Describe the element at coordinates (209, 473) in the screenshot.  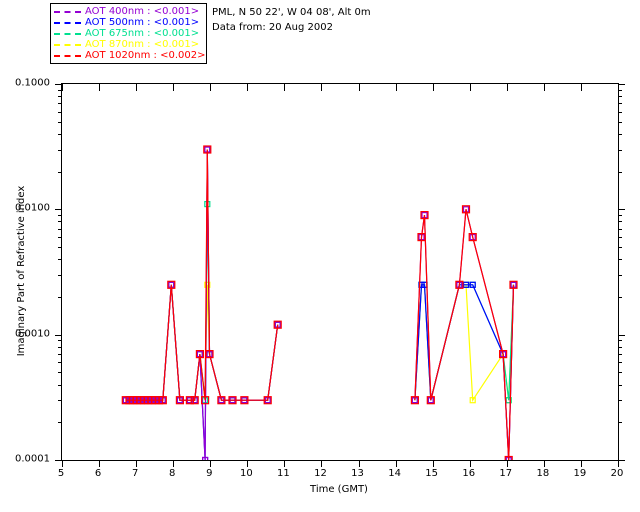
I see `x-axis-tick-label: 9` at that location.